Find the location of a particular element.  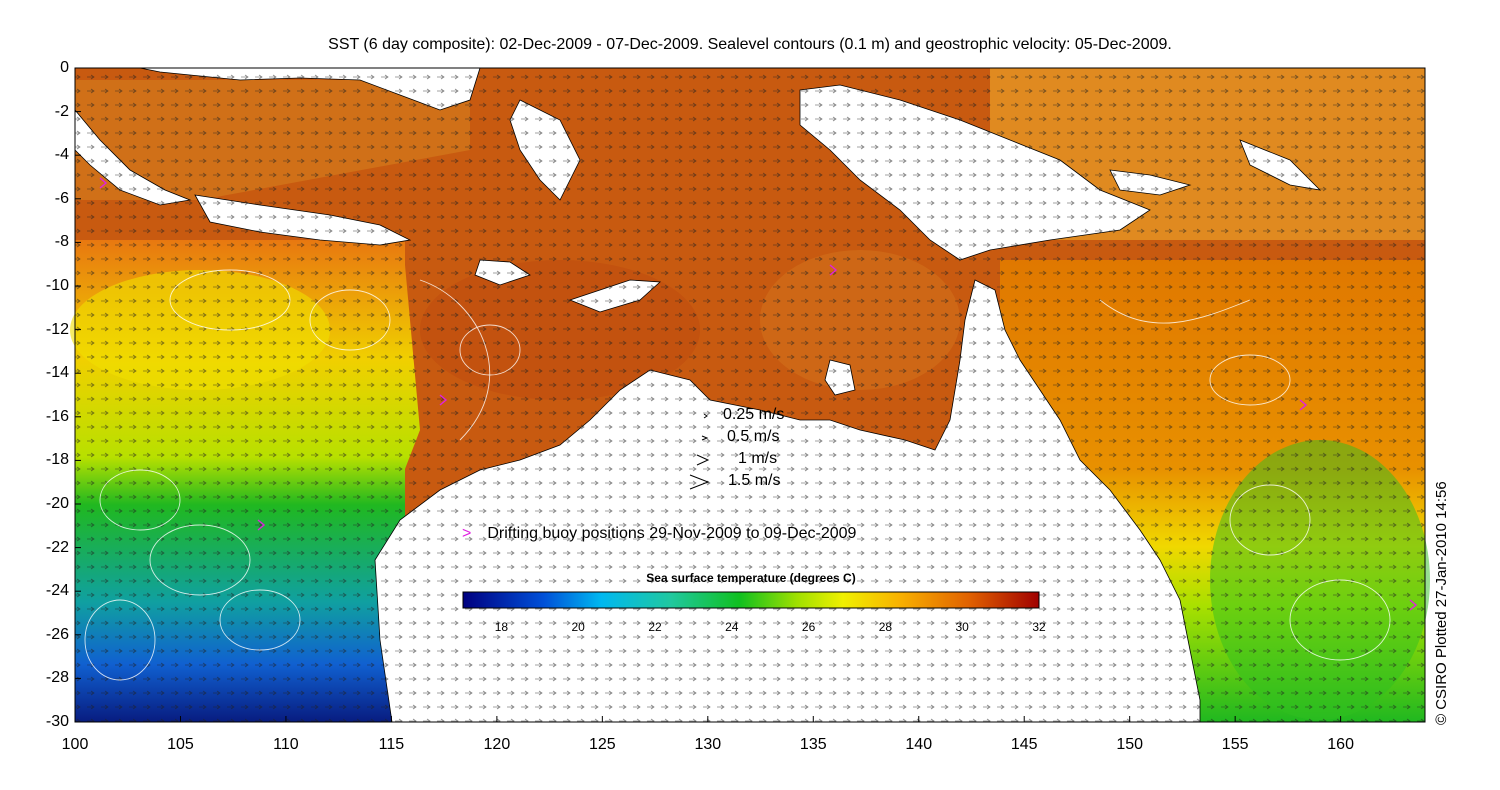

credit-label: © CSIRO Plotted 27-Jan-2010 14:56 is located at coordinates (1441, 603).